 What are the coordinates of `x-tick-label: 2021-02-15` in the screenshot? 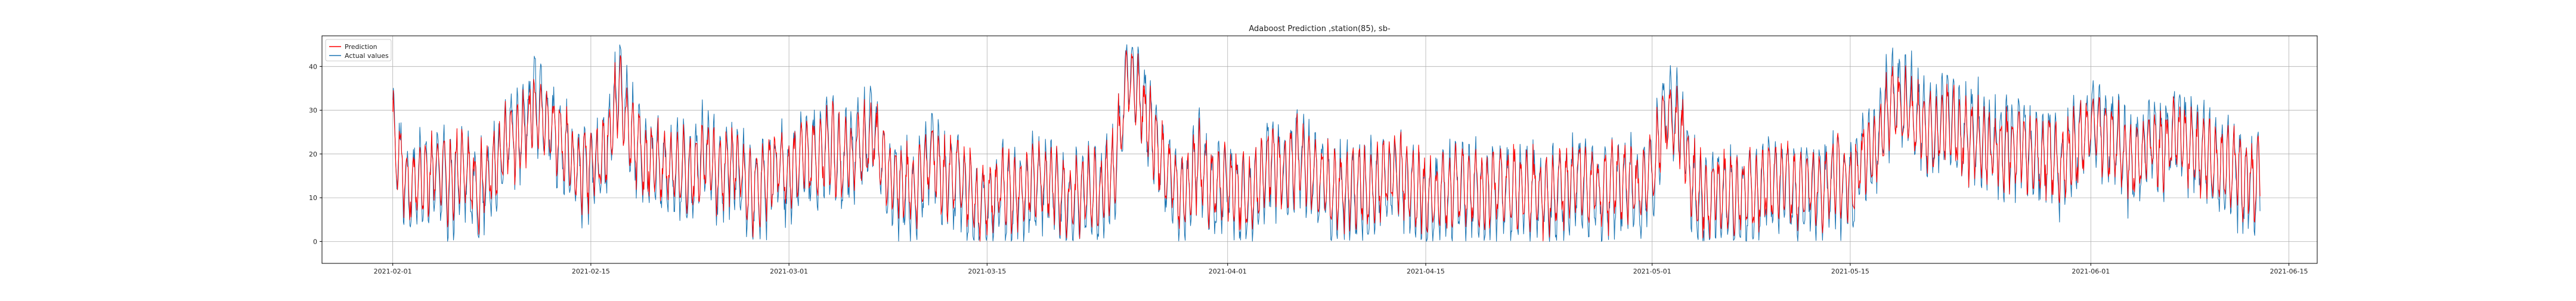 It's located at (591, 271).